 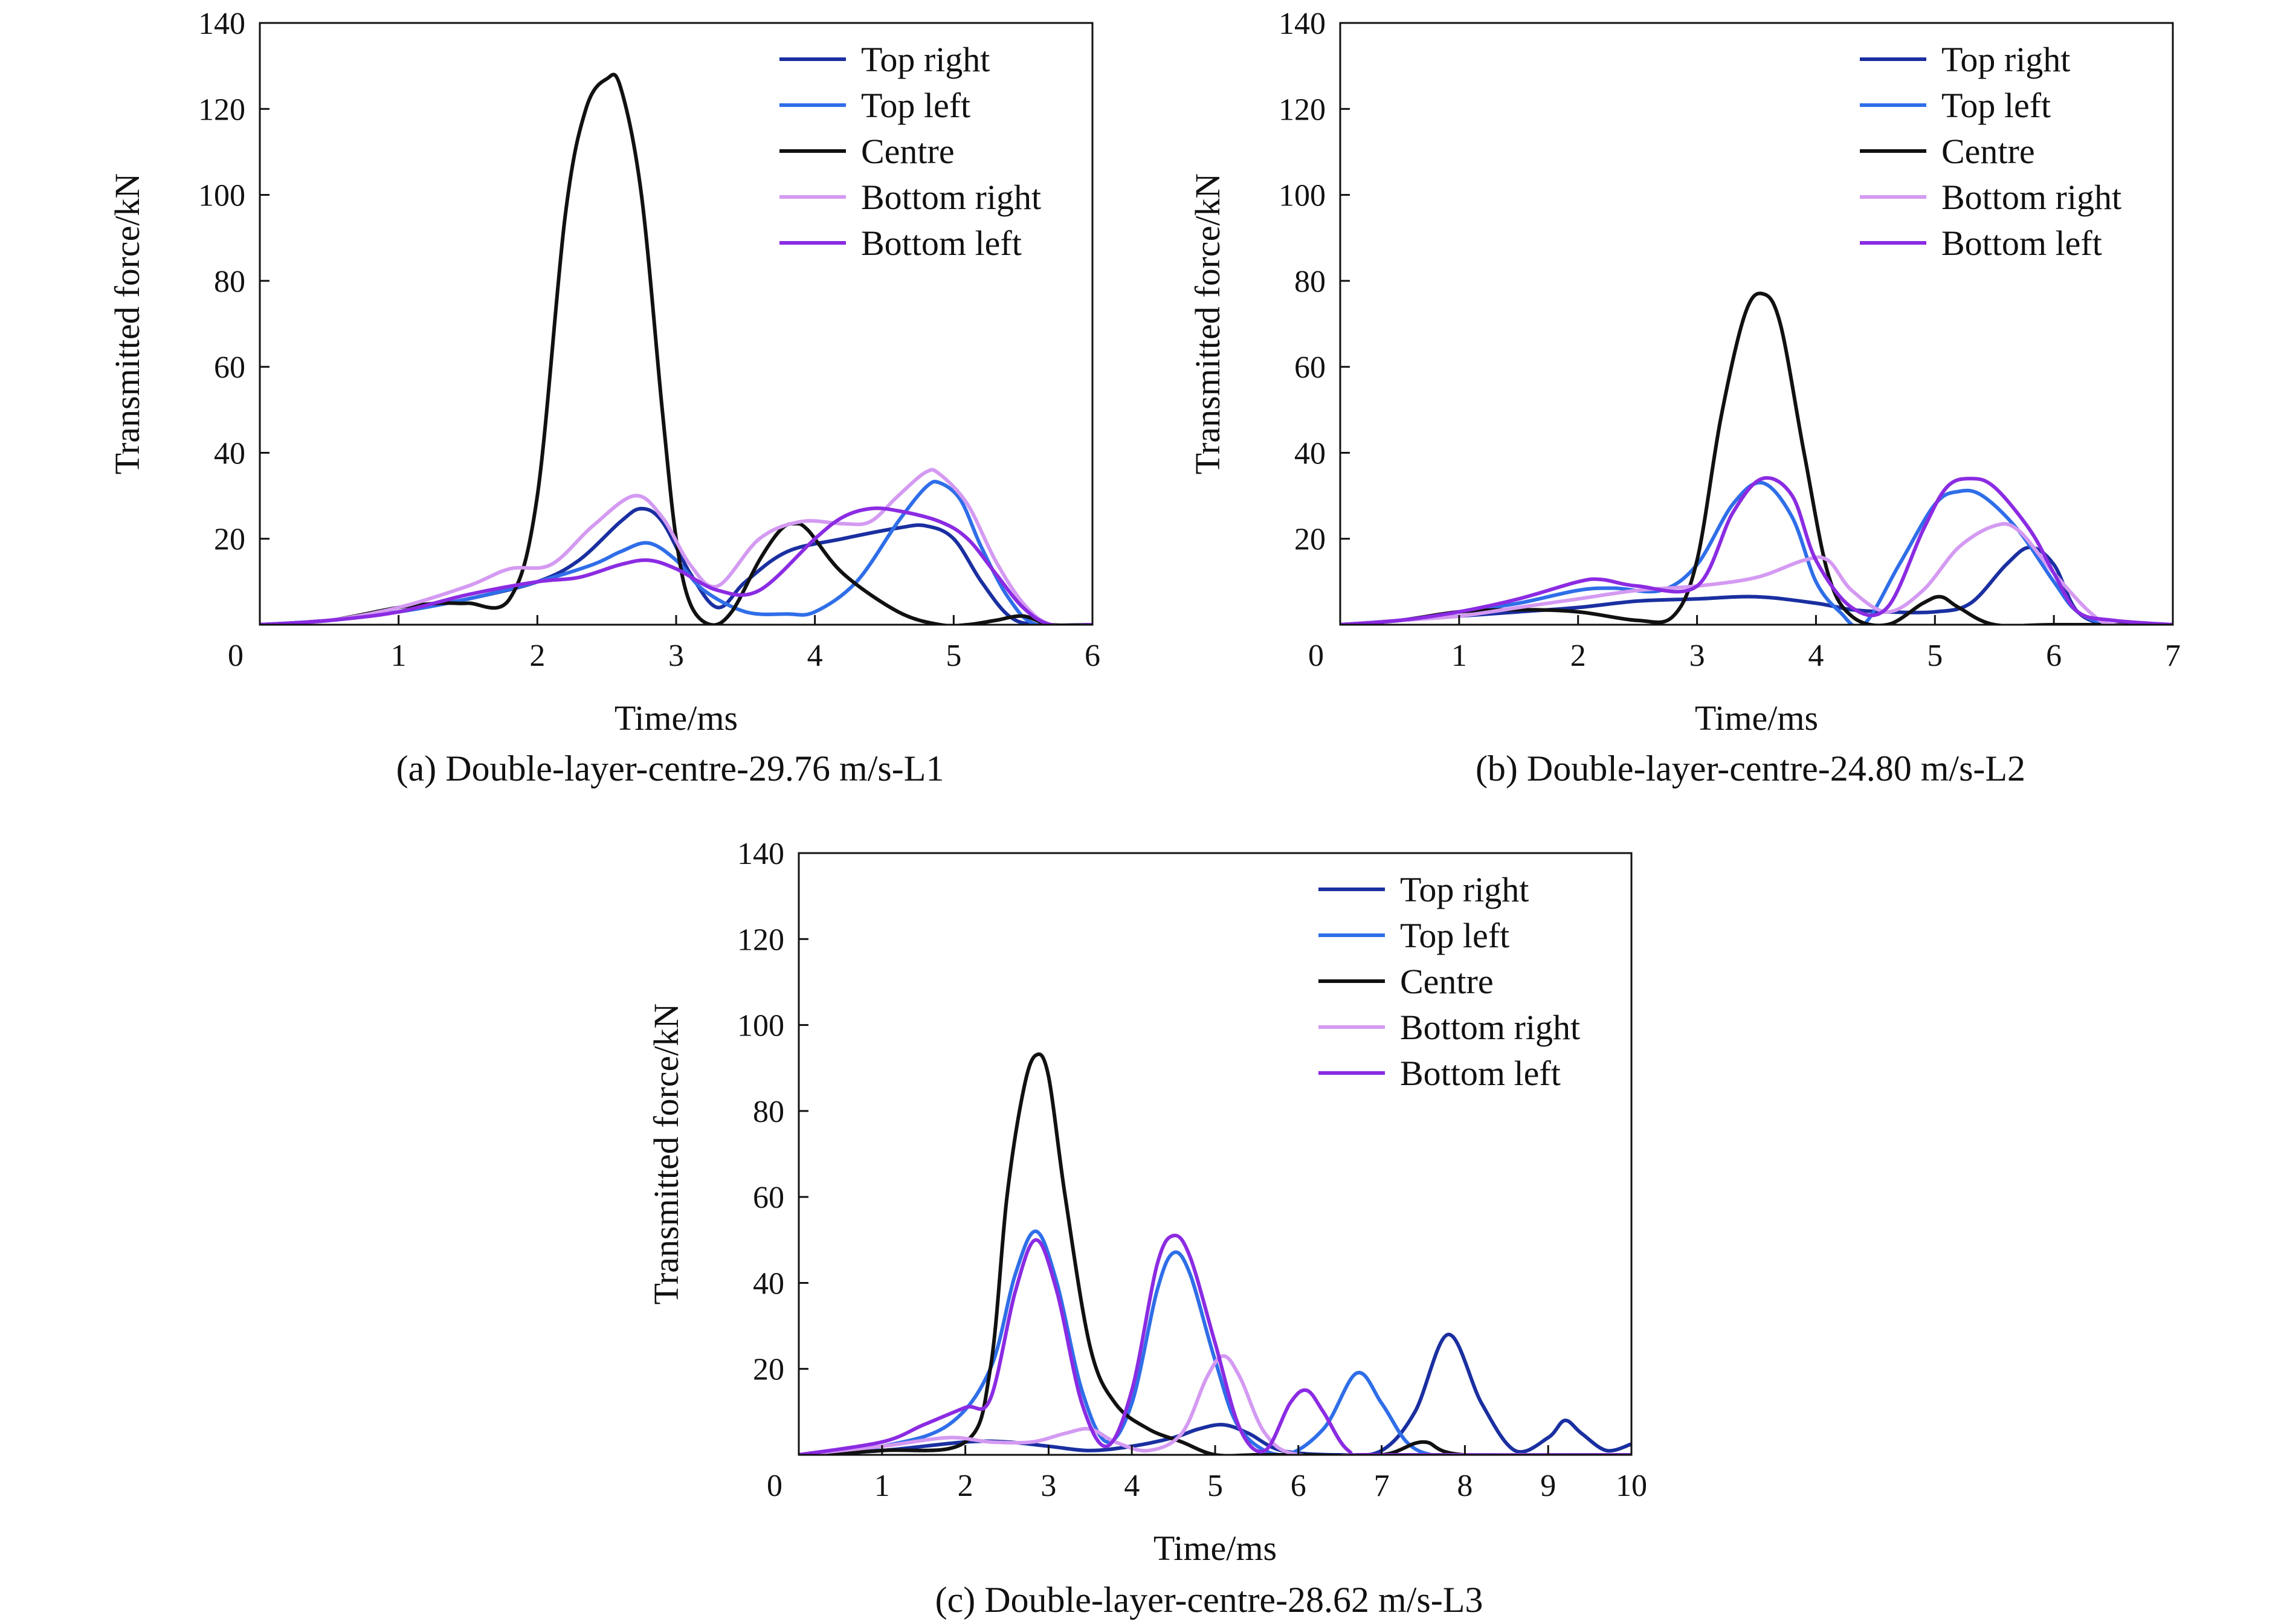 I want to click on chart-caption: (b) Double-layer-centre-24.80 m/s-L2, so click(x=1750, y=768).